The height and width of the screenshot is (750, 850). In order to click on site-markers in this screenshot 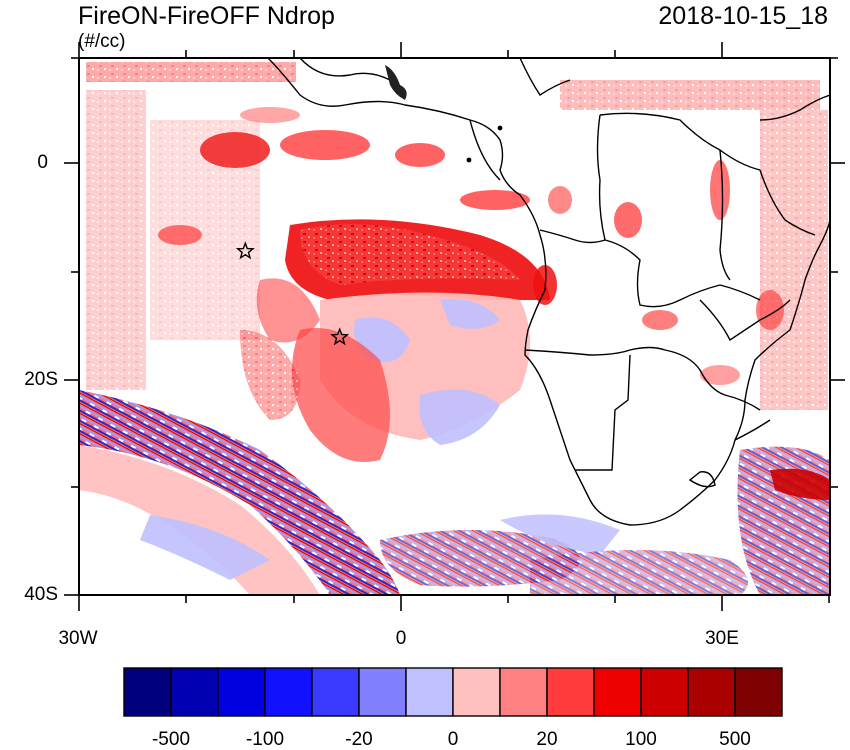, I will do `click(292, 293)`.